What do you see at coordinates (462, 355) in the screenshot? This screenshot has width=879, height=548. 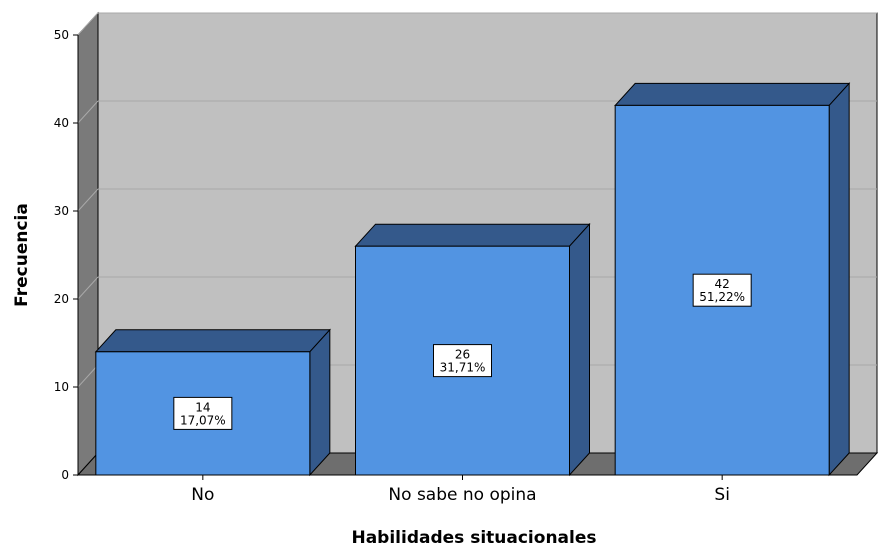 I see `data-label-count: 26` at bounding box center [462, 355].